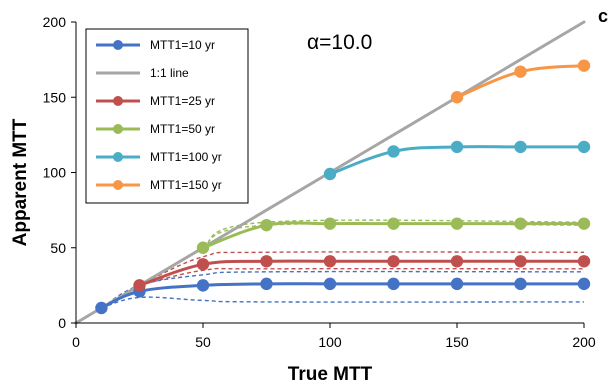  Describe the element at coordinates (203, 342) in the screenshot. I see `x-tick-label: 50` at that location.